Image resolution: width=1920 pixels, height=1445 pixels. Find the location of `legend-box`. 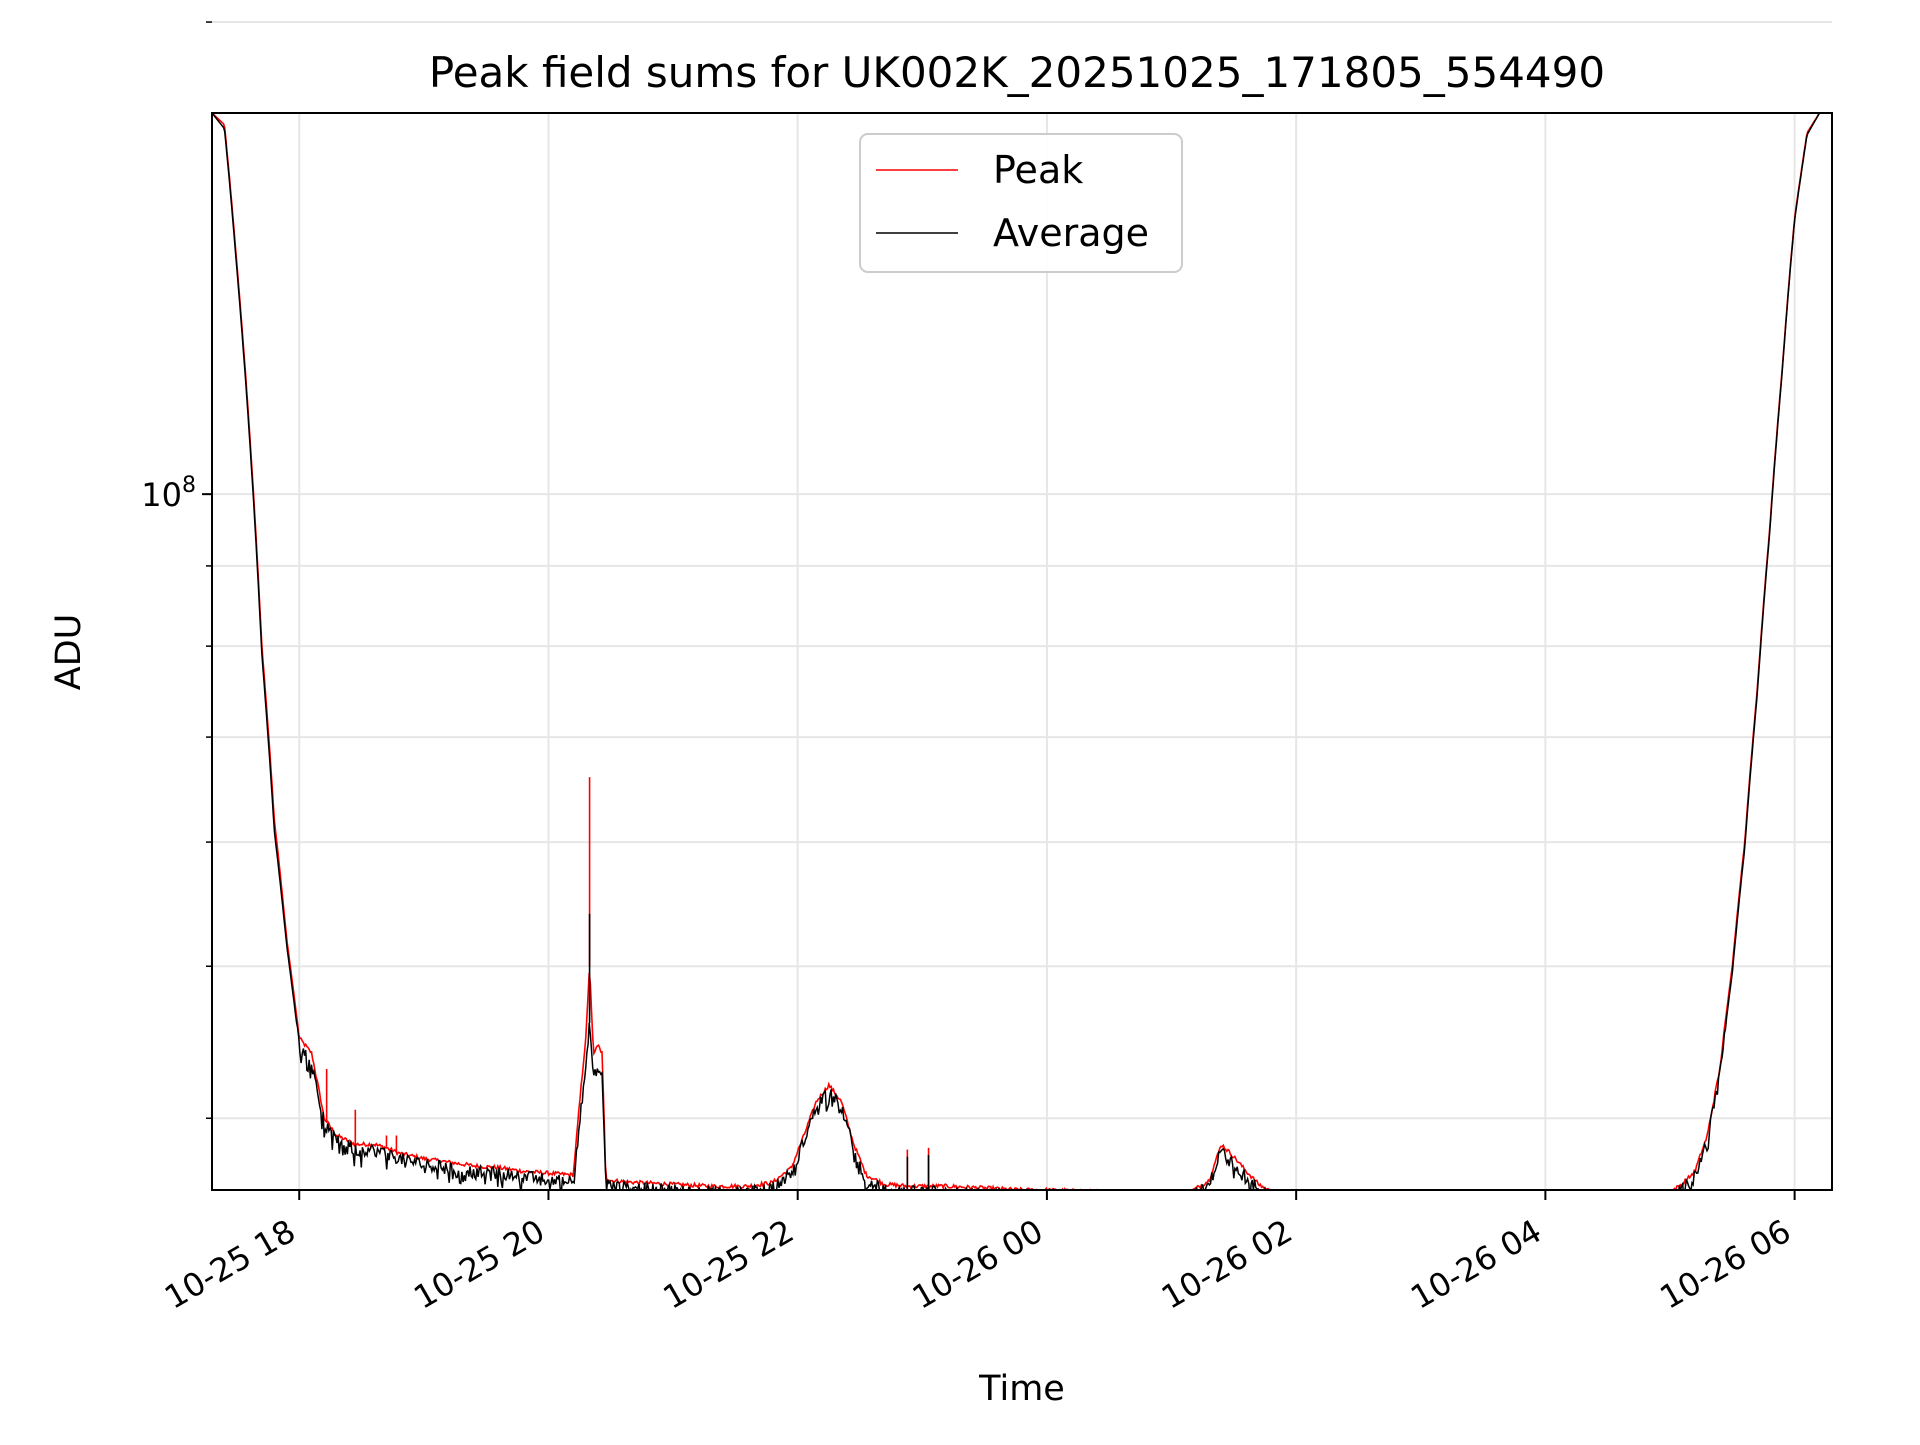

legend-box is located at coordinates (1021, 203).